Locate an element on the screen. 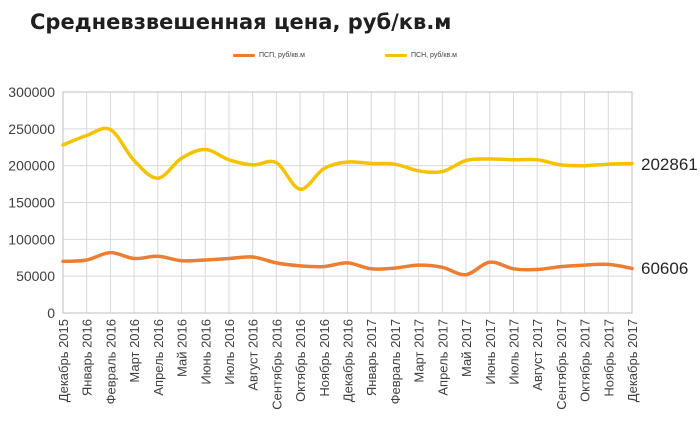  x-tick-label: Июнь 2016 is located at coordinates (205, 352).